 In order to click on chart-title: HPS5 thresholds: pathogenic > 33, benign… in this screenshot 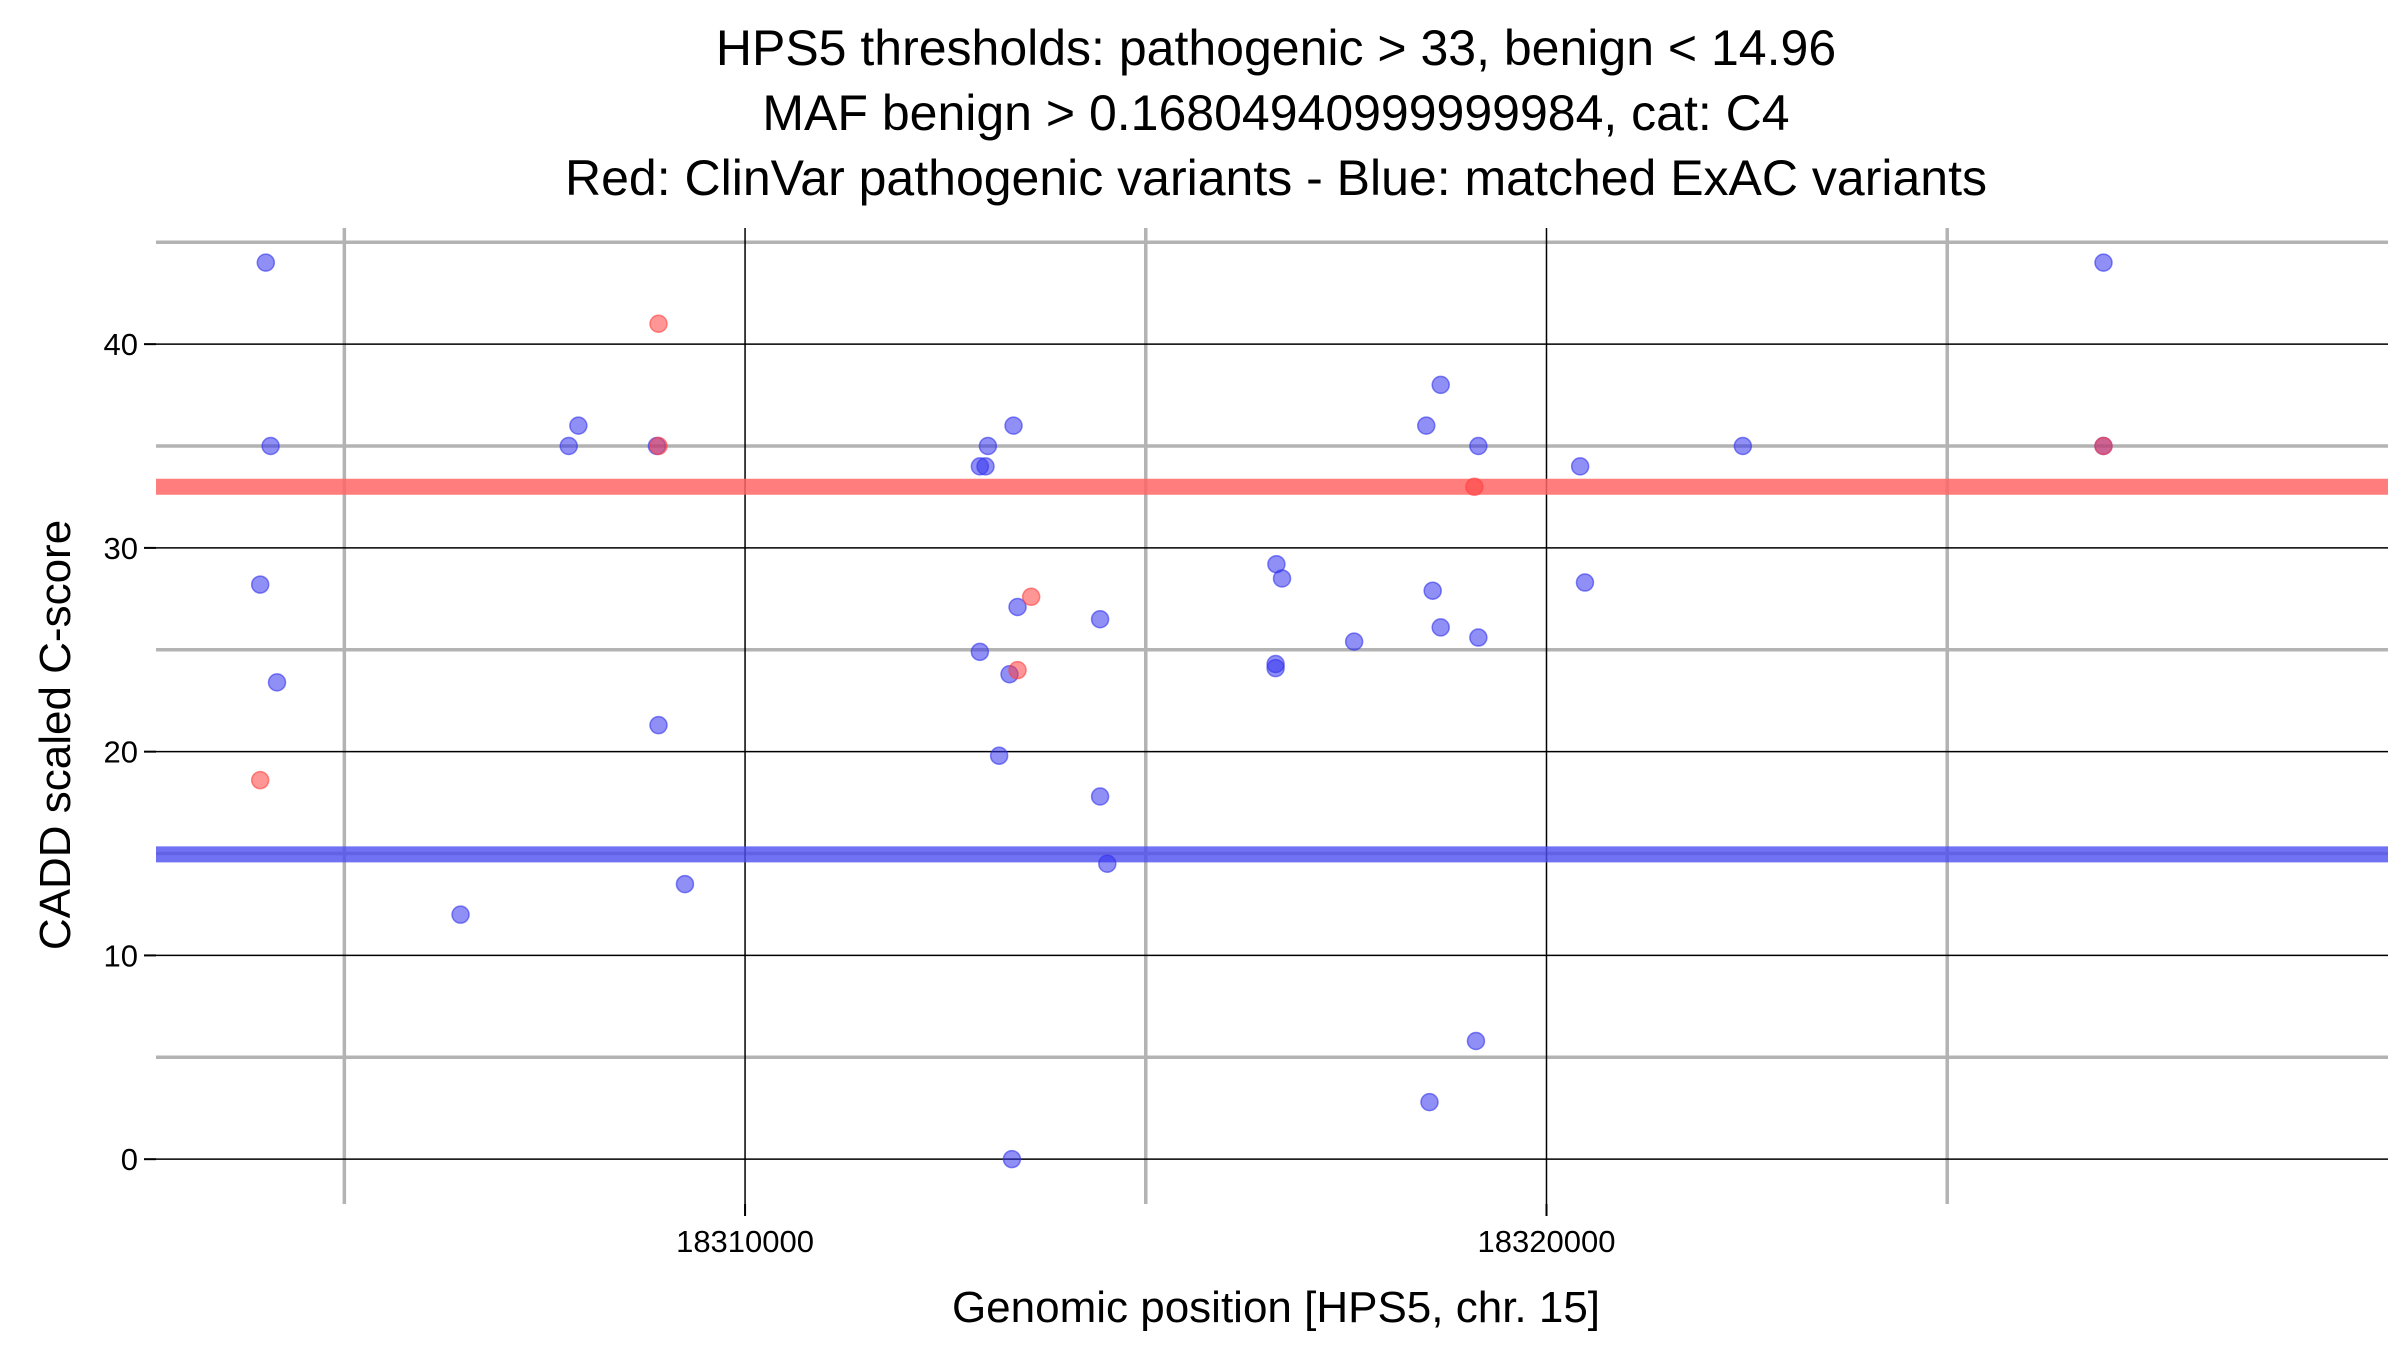, I will do `click(1276, 113)`.